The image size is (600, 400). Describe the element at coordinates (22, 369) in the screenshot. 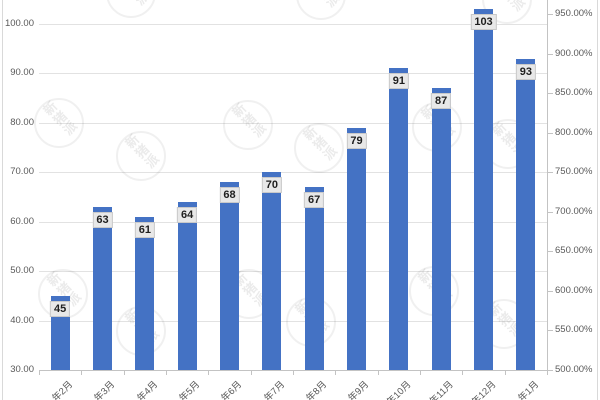

I see `left-axis-tick-label: 30.00` at that location.